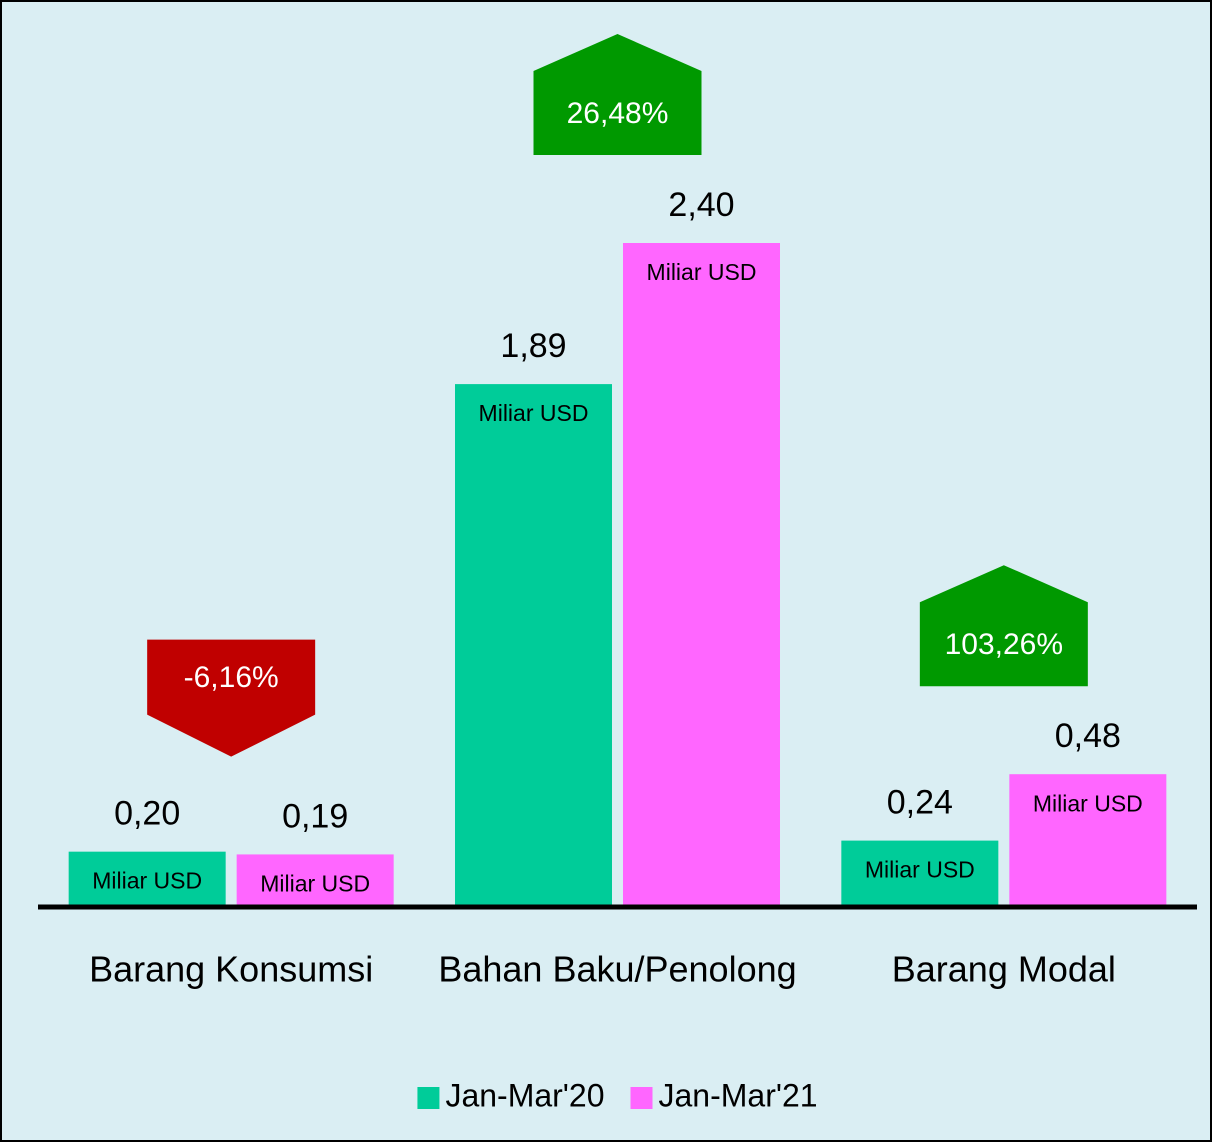 The width and height of the screenshot is (1212, 1142). Describe the element at coordinates (524, 1095) in the screenshot. I see `legend-label: Jan-Mar'20` at that location.